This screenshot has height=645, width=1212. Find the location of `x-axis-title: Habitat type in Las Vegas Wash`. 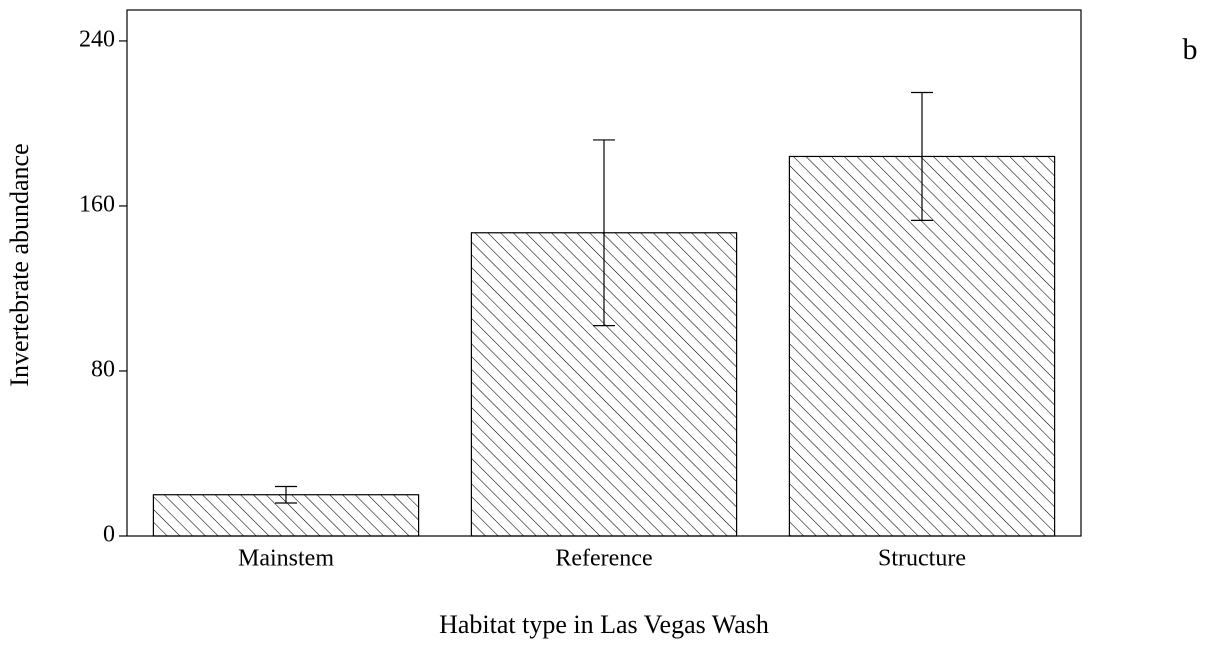

x-axis-title: Habitat type in Las Vegas Wash is located at coordinates (604, 624).